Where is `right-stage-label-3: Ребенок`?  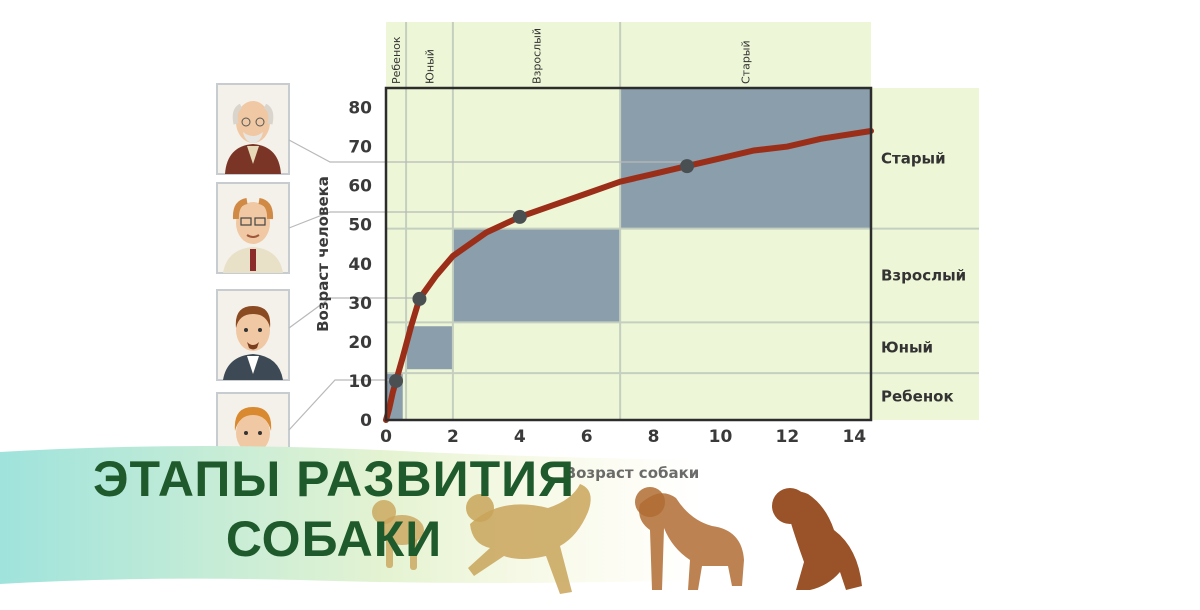
right-stage-label-3: Ребенок is located at coordinates (917, 397).